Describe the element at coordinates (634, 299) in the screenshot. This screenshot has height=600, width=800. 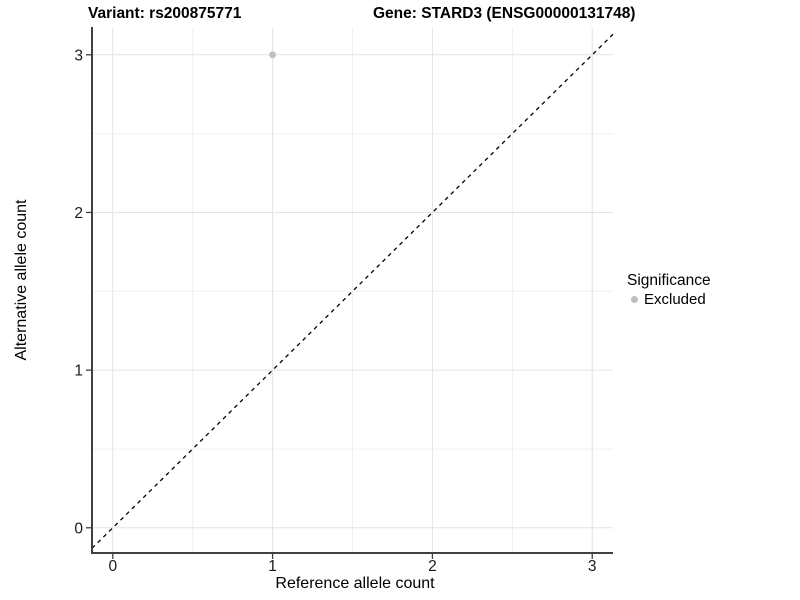
I see `excluded-point-icon` at that location.